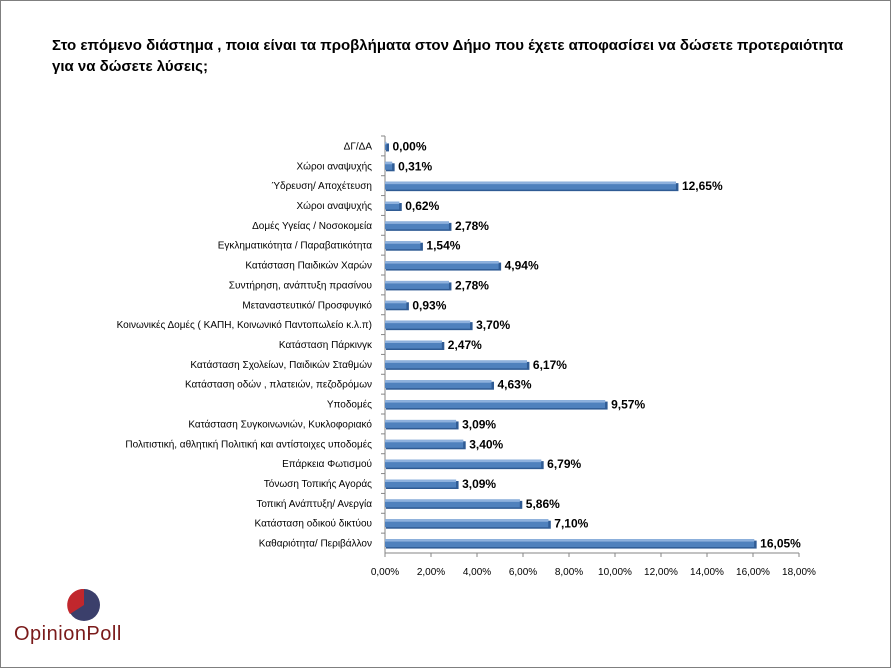 The width and height of the screenshot is (891, 668). I want to click on category-label: Κατάσταση Συγκοινωνιών, Κυκλοφοριακό, so click(280, 424).